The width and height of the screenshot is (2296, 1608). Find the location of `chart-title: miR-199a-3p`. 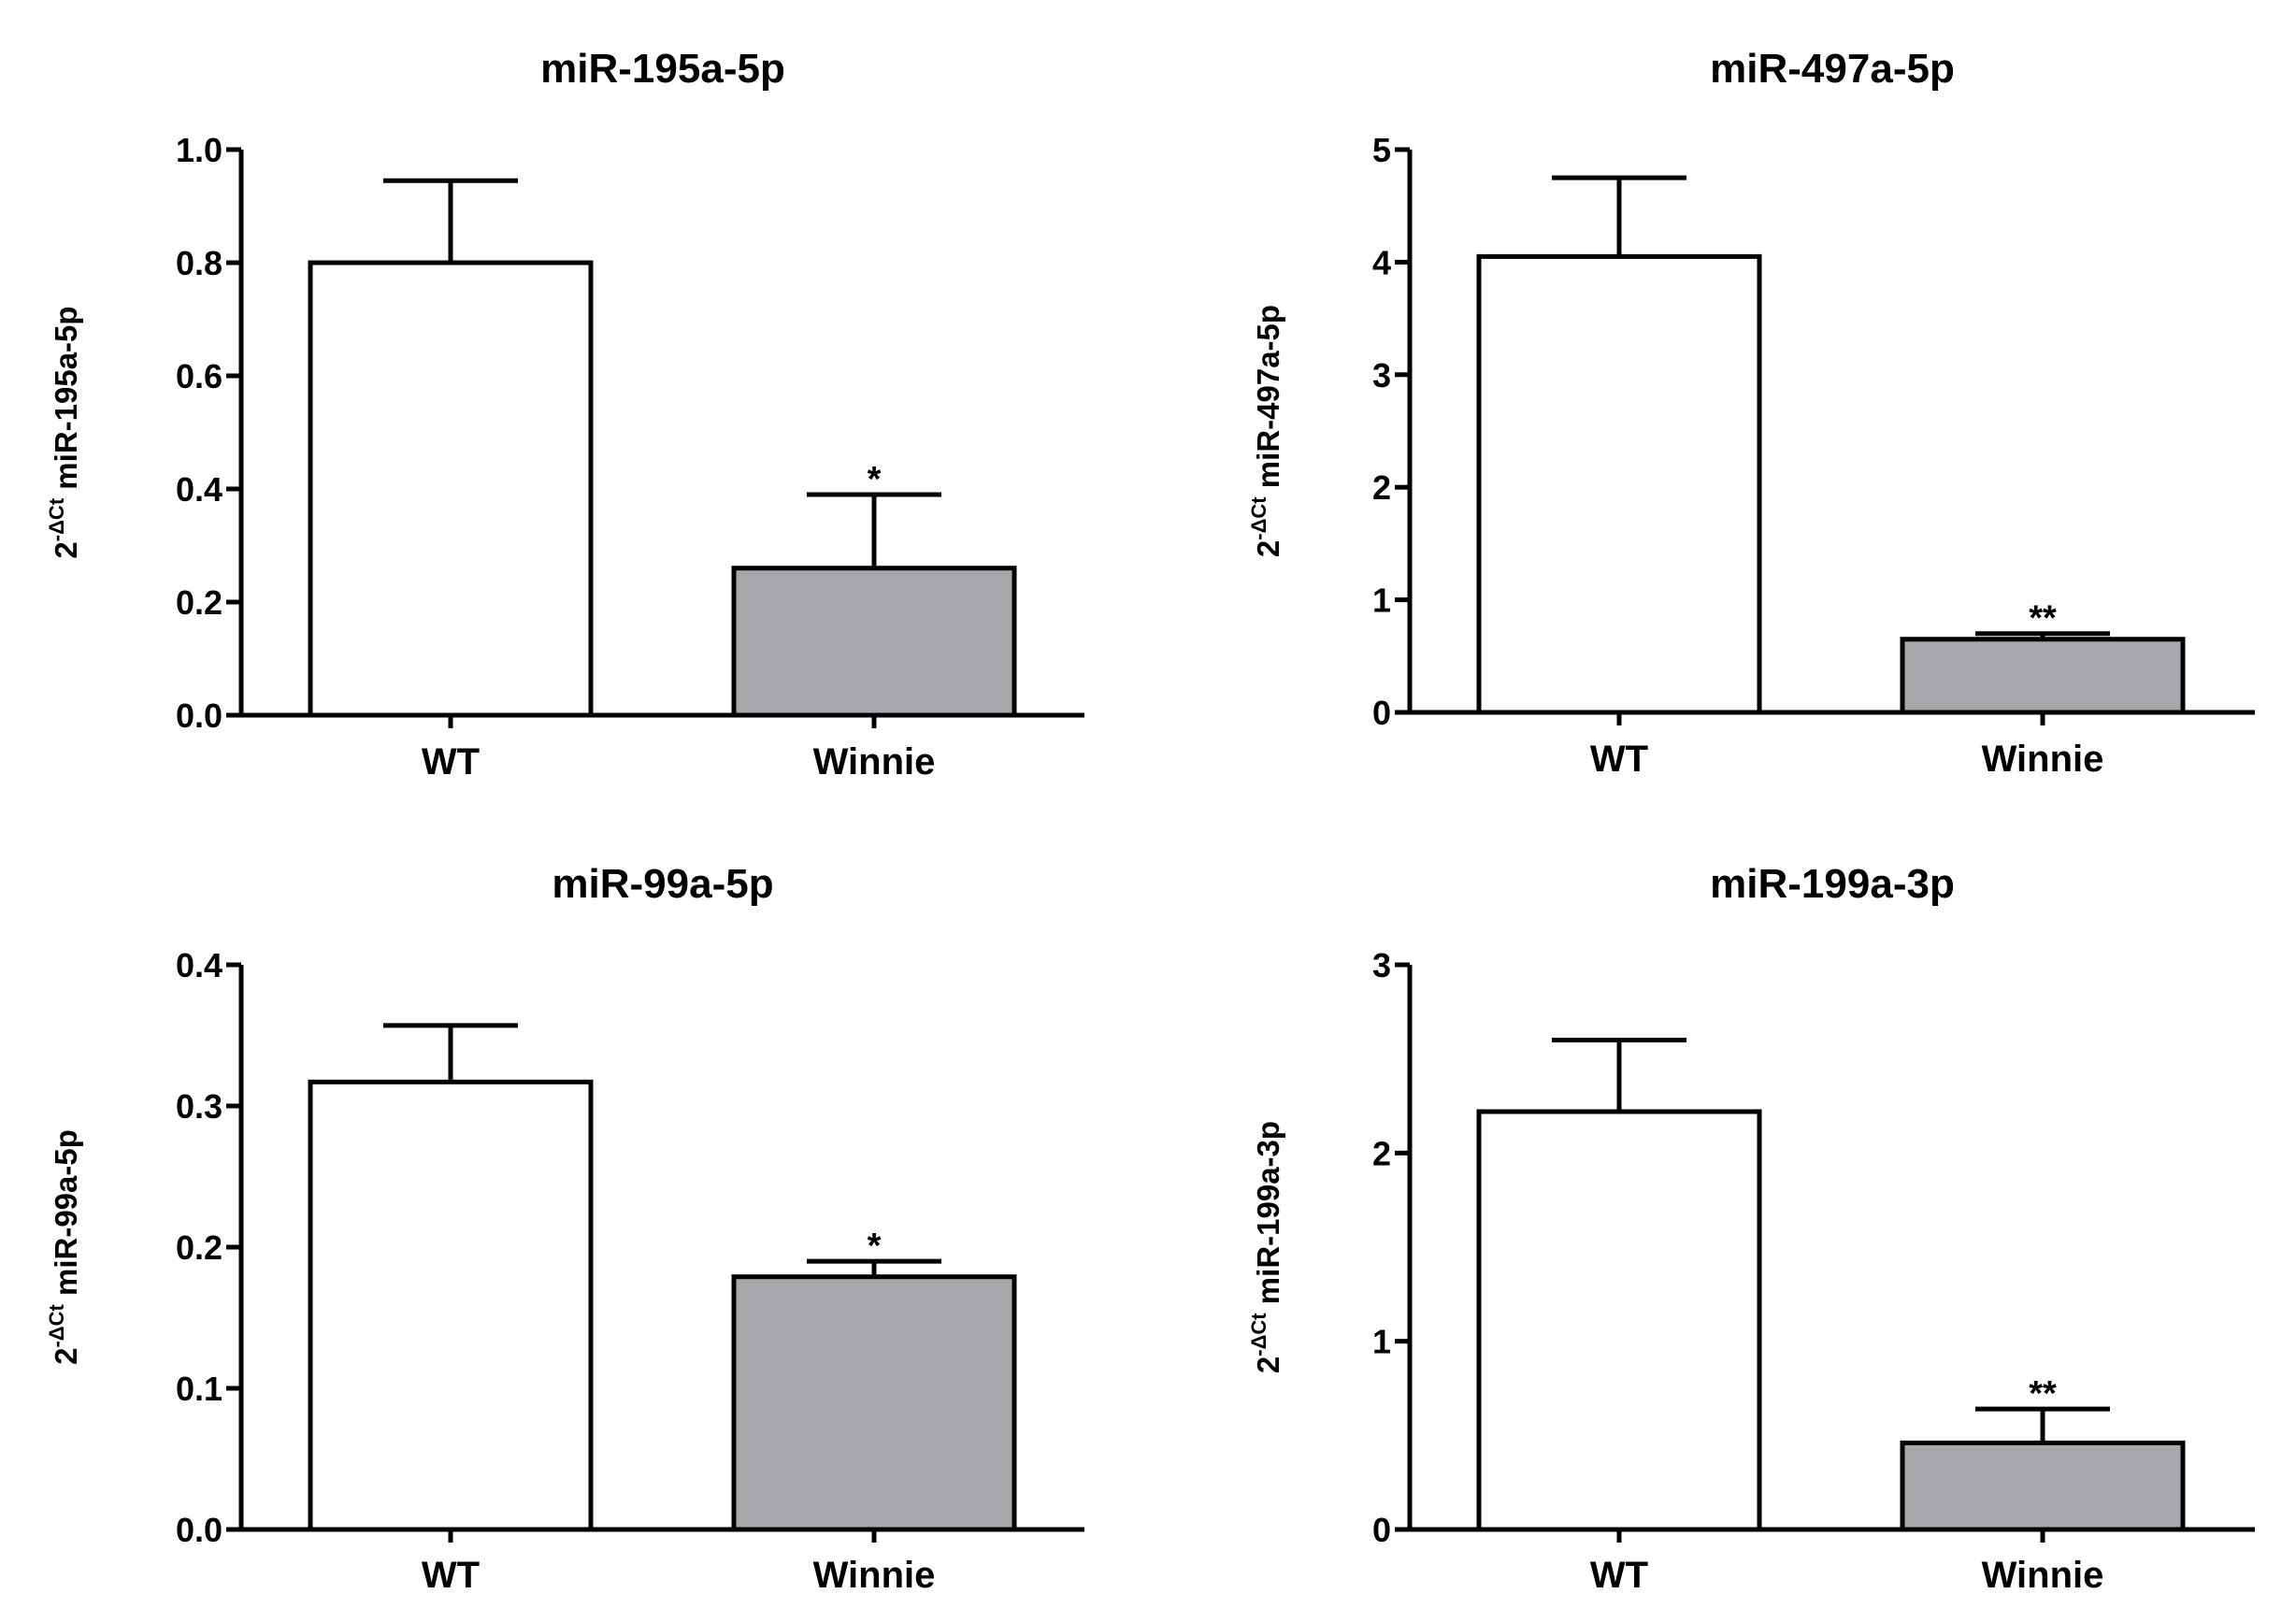

chart-title: miR-199a-3p is located at coordinates (1833, 884).